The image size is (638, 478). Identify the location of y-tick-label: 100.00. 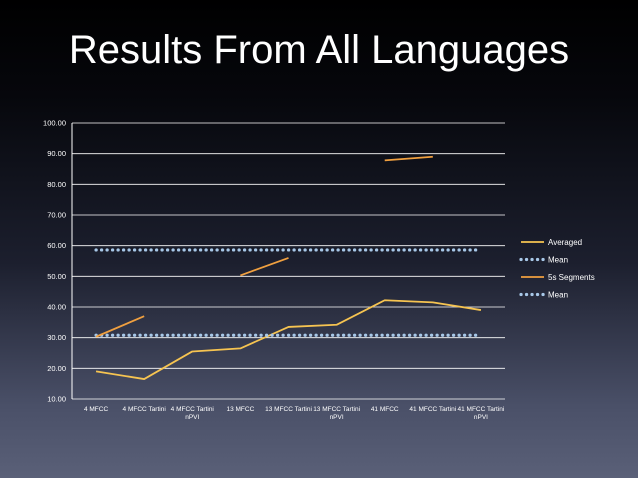
(54, 123).